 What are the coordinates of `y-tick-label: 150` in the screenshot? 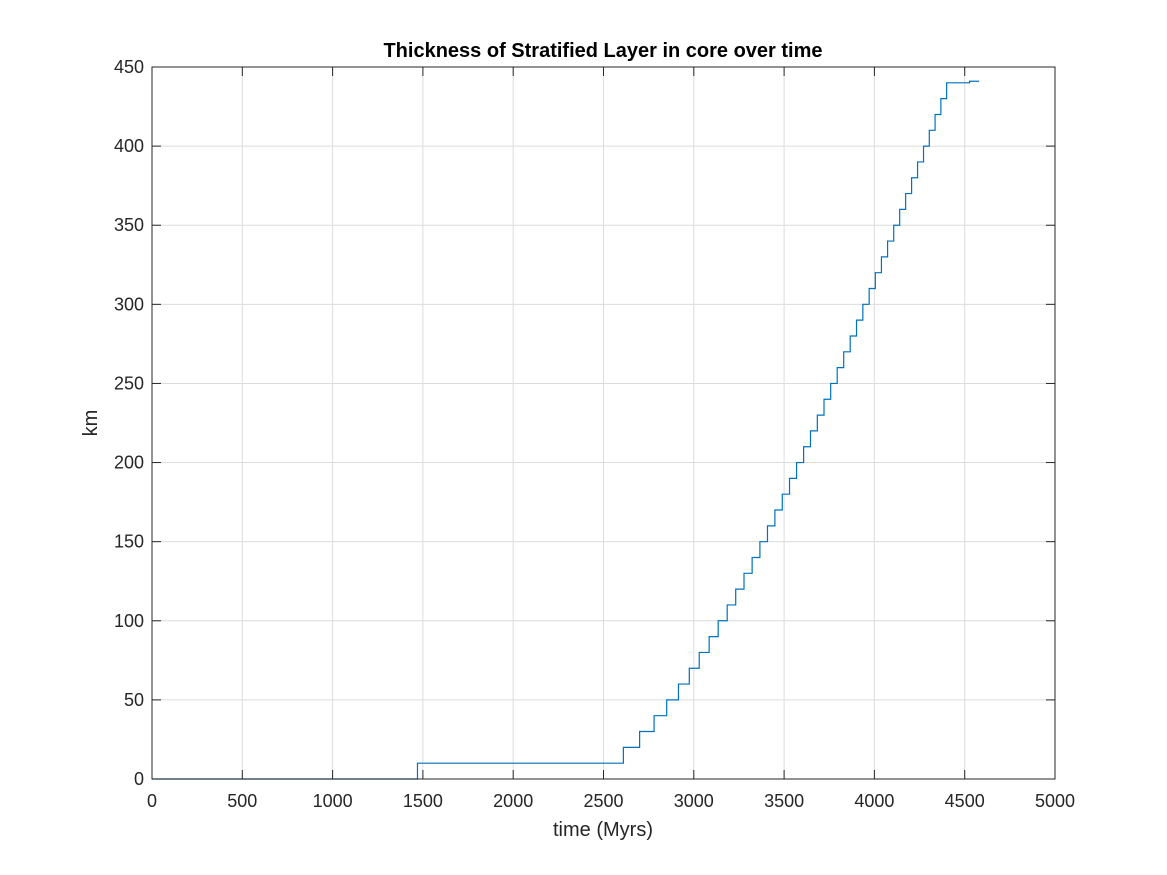 It's located at (129, 542).